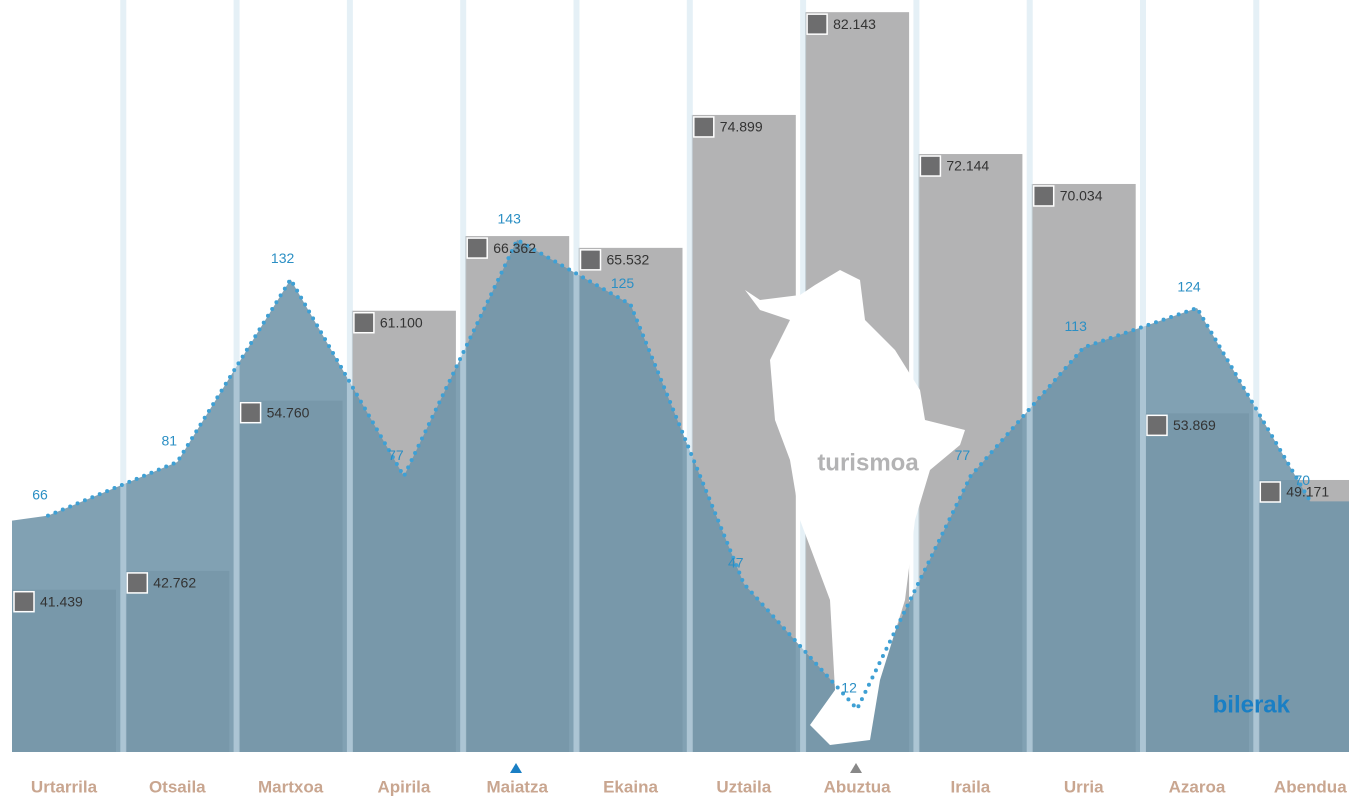 The image size is (1349, 801). Describe the element at coordinates (623, 283) in the screenshot. I see `line-label: 125` at that location.